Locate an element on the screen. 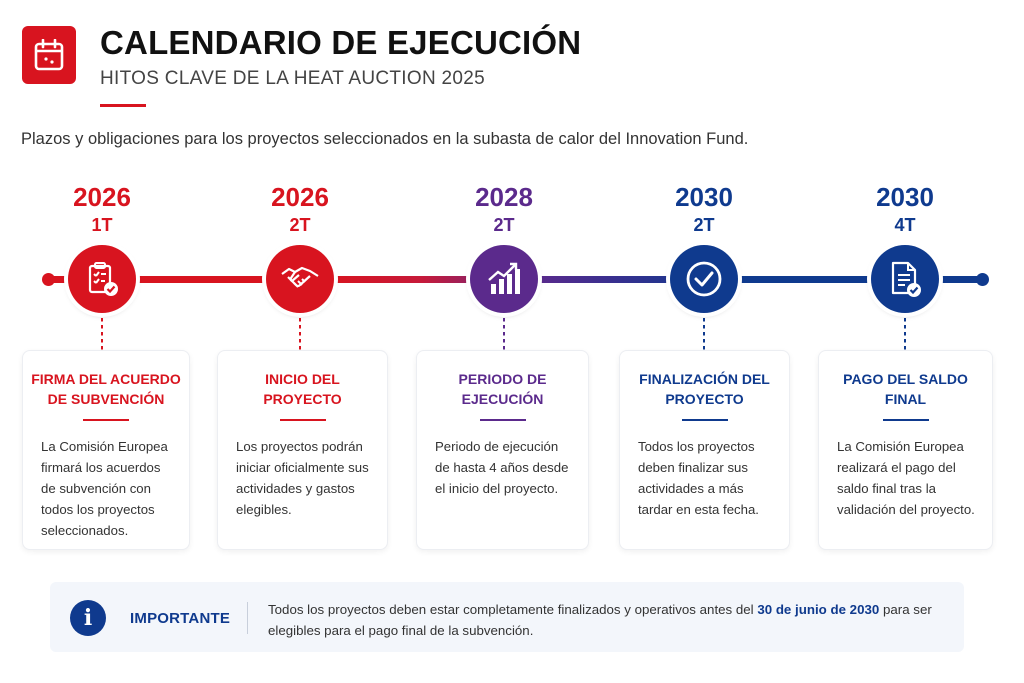 The width and height of the screenshot is (1024, 683). document-check-icon is located at coordinates (905, 279).